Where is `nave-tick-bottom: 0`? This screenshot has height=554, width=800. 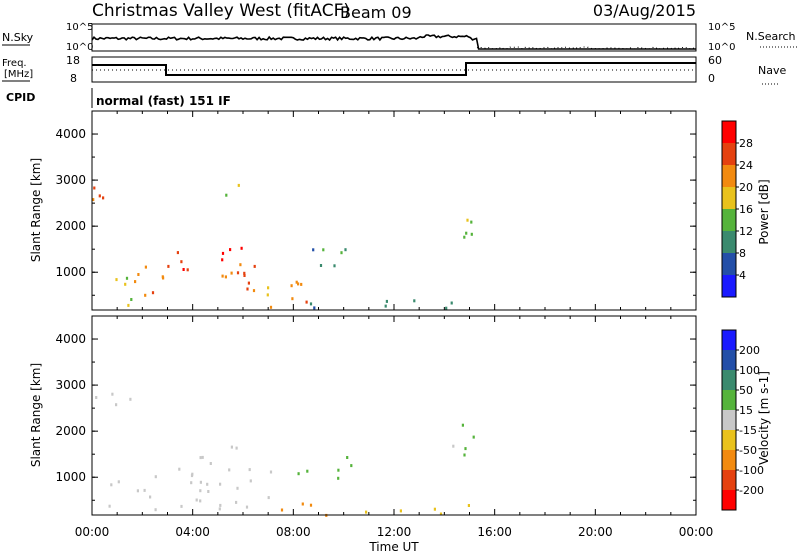 nave-tick-bottom: 0 is located at coordinates (711, 78).